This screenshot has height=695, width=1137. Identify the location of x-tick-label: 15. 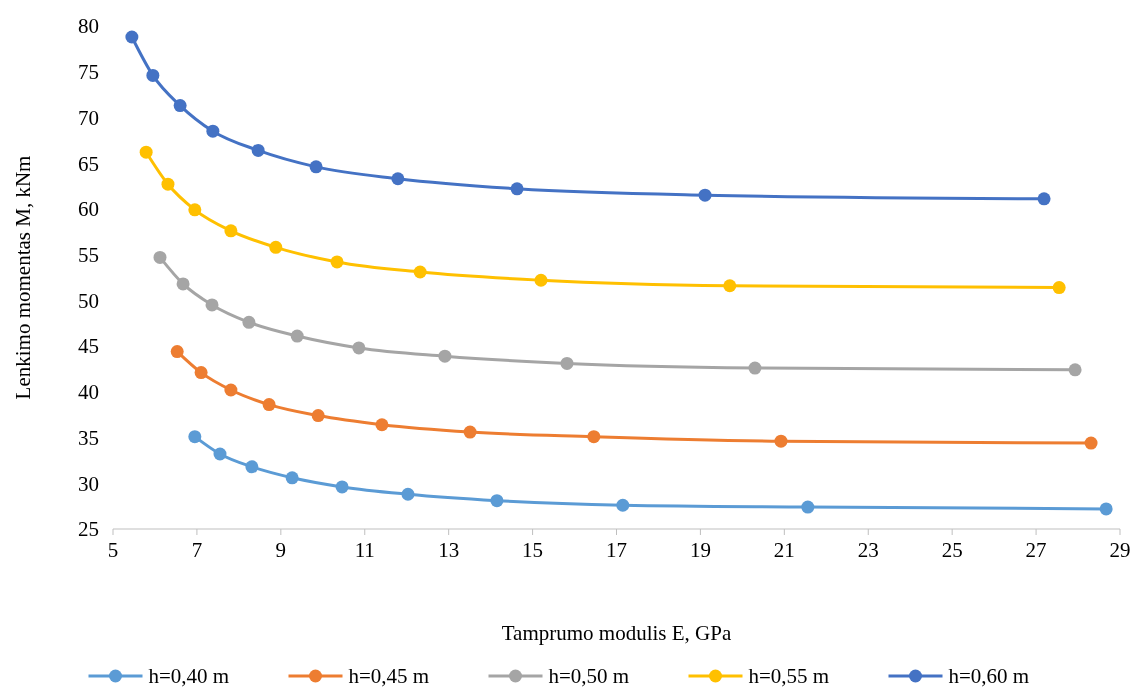
(533, 550).